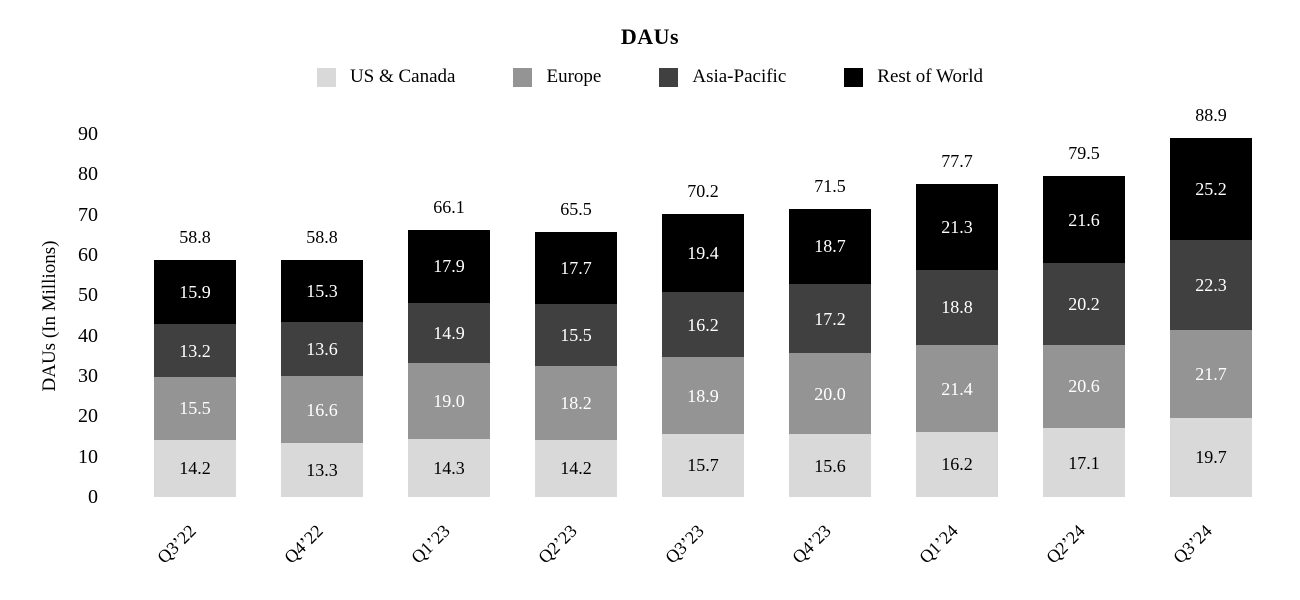 Image resolution: width=1300 pixels, height=600 pixels. I want to click on y-tick-label: 90, so click(88, 134).